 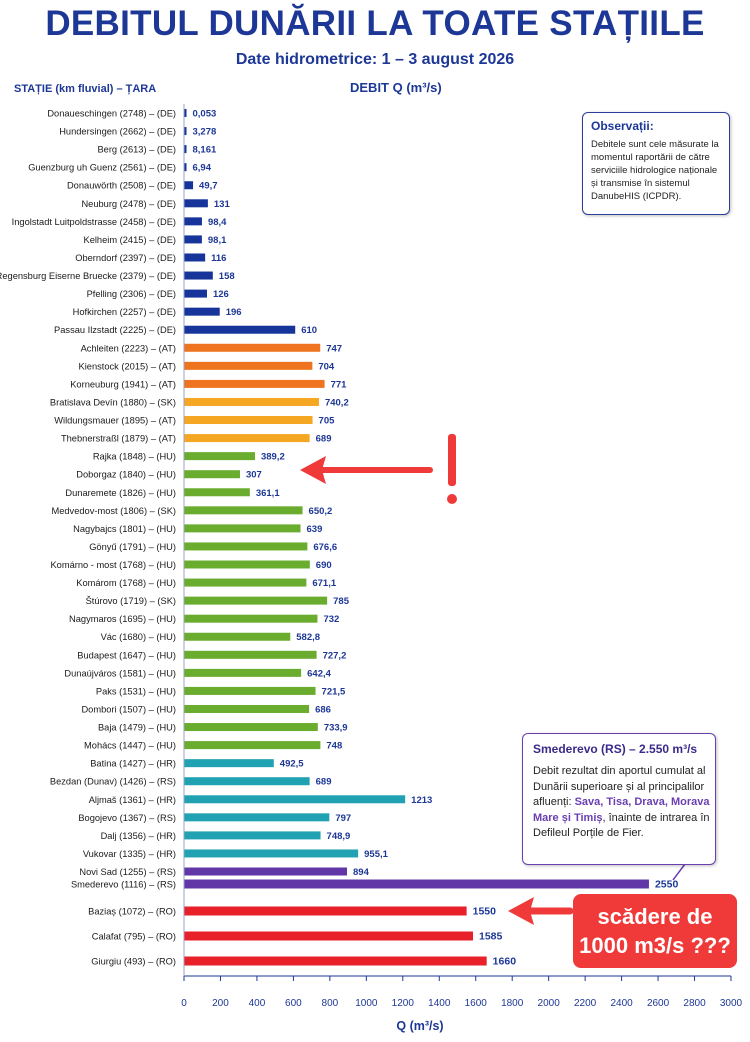 I want to click on x-tick-label: 1000, so click(x=366, y=1003).